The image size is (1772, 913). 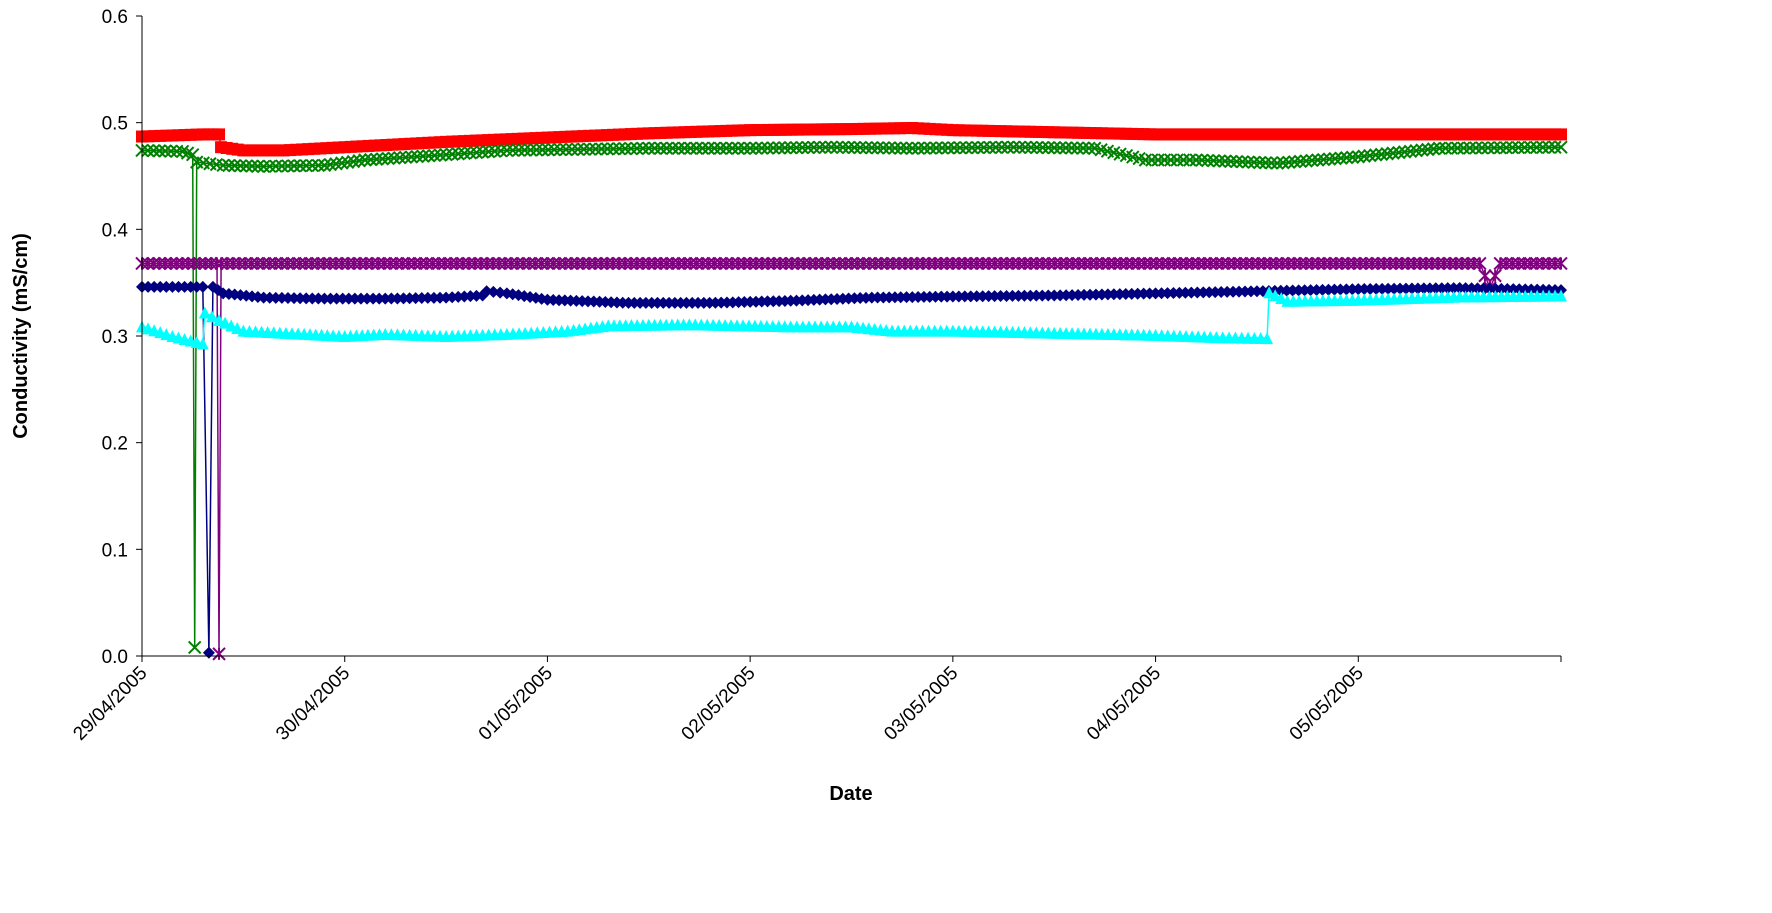 What do you see at coordinates (115, 657) in the screenshot?
I see `y-tick-label: 0.0` at bounding box center [115, 657].